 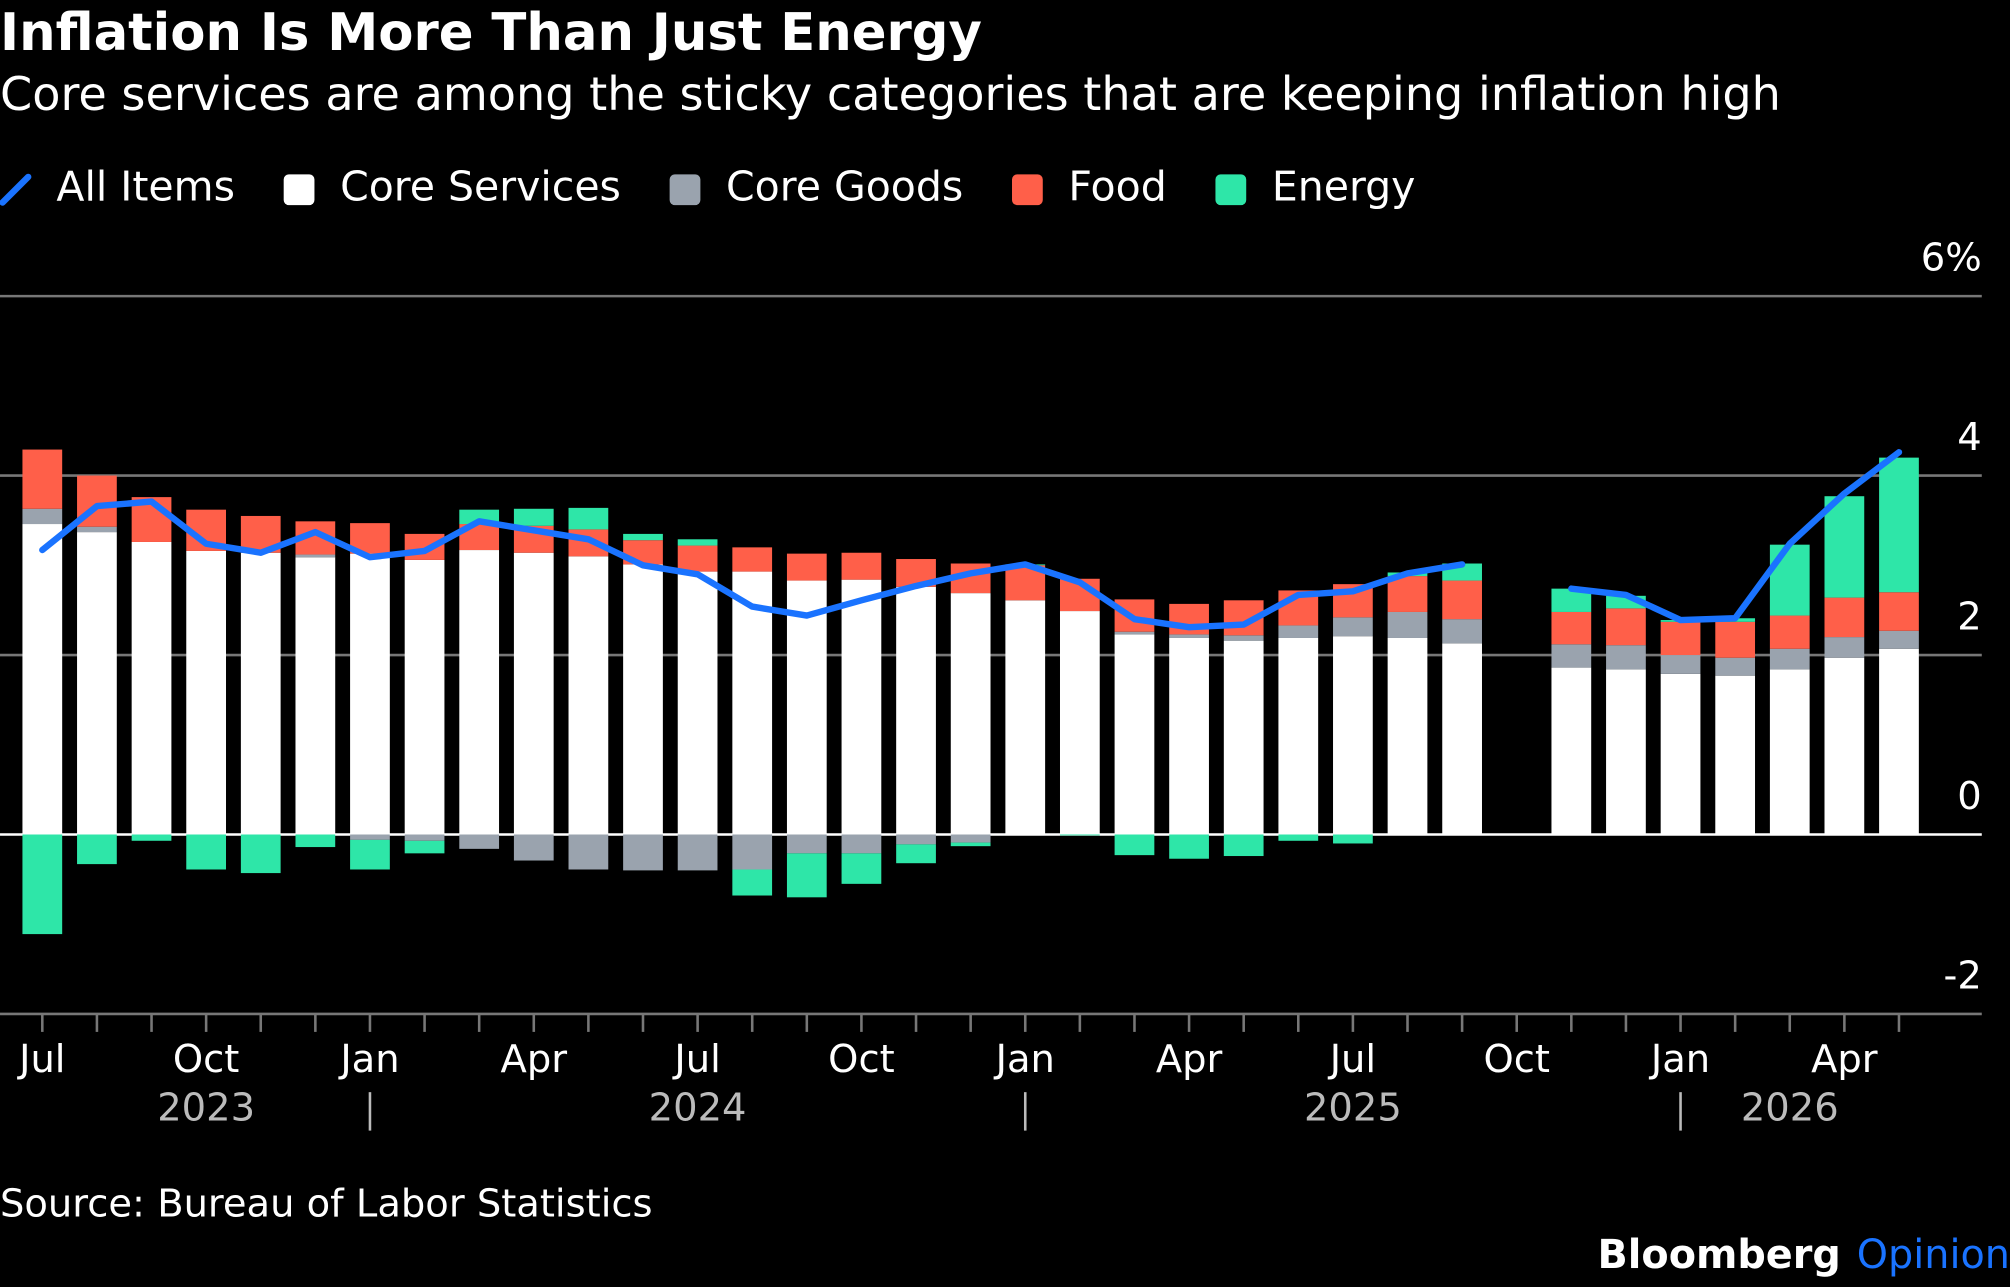 What do you see at coordinates (480, 187) in the screenshot?
I see `legend-label: Core Services` at bounding box center [480, 187].